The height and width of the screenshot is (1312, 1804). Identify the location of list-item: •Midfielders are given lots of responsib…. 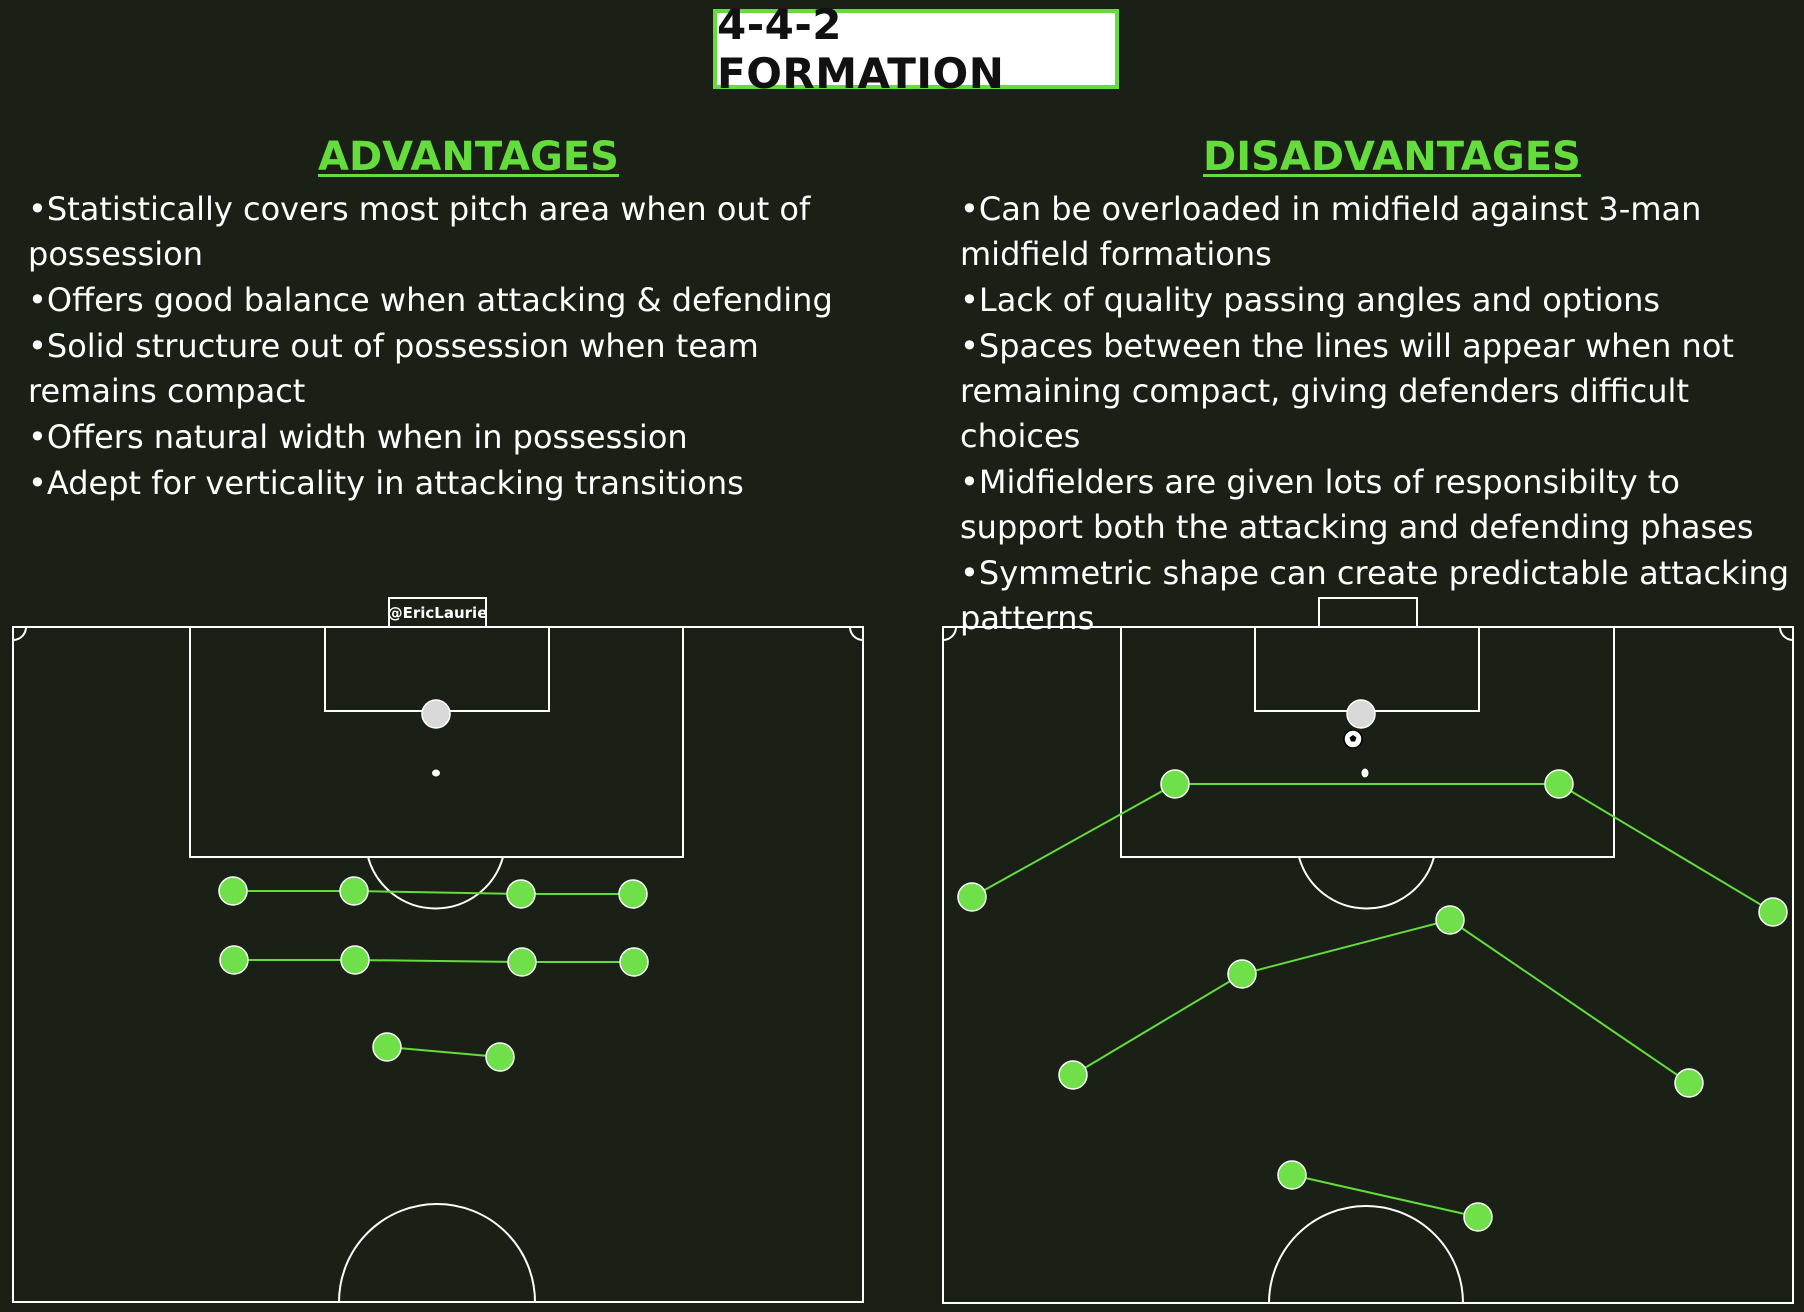
(1357, 504).